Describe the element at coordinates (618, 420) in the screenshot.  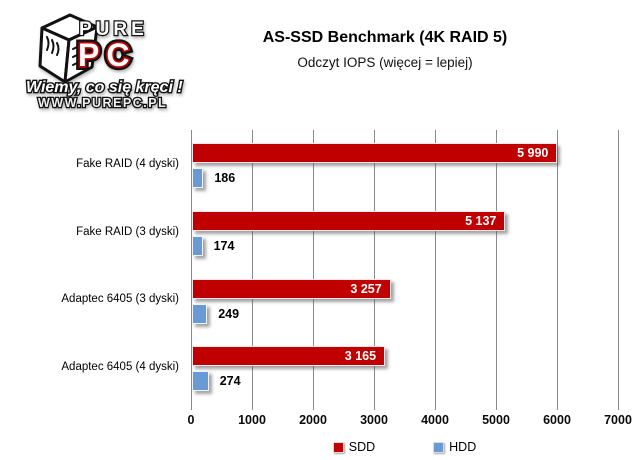
I see `x-tick-label: 7000` at that location.